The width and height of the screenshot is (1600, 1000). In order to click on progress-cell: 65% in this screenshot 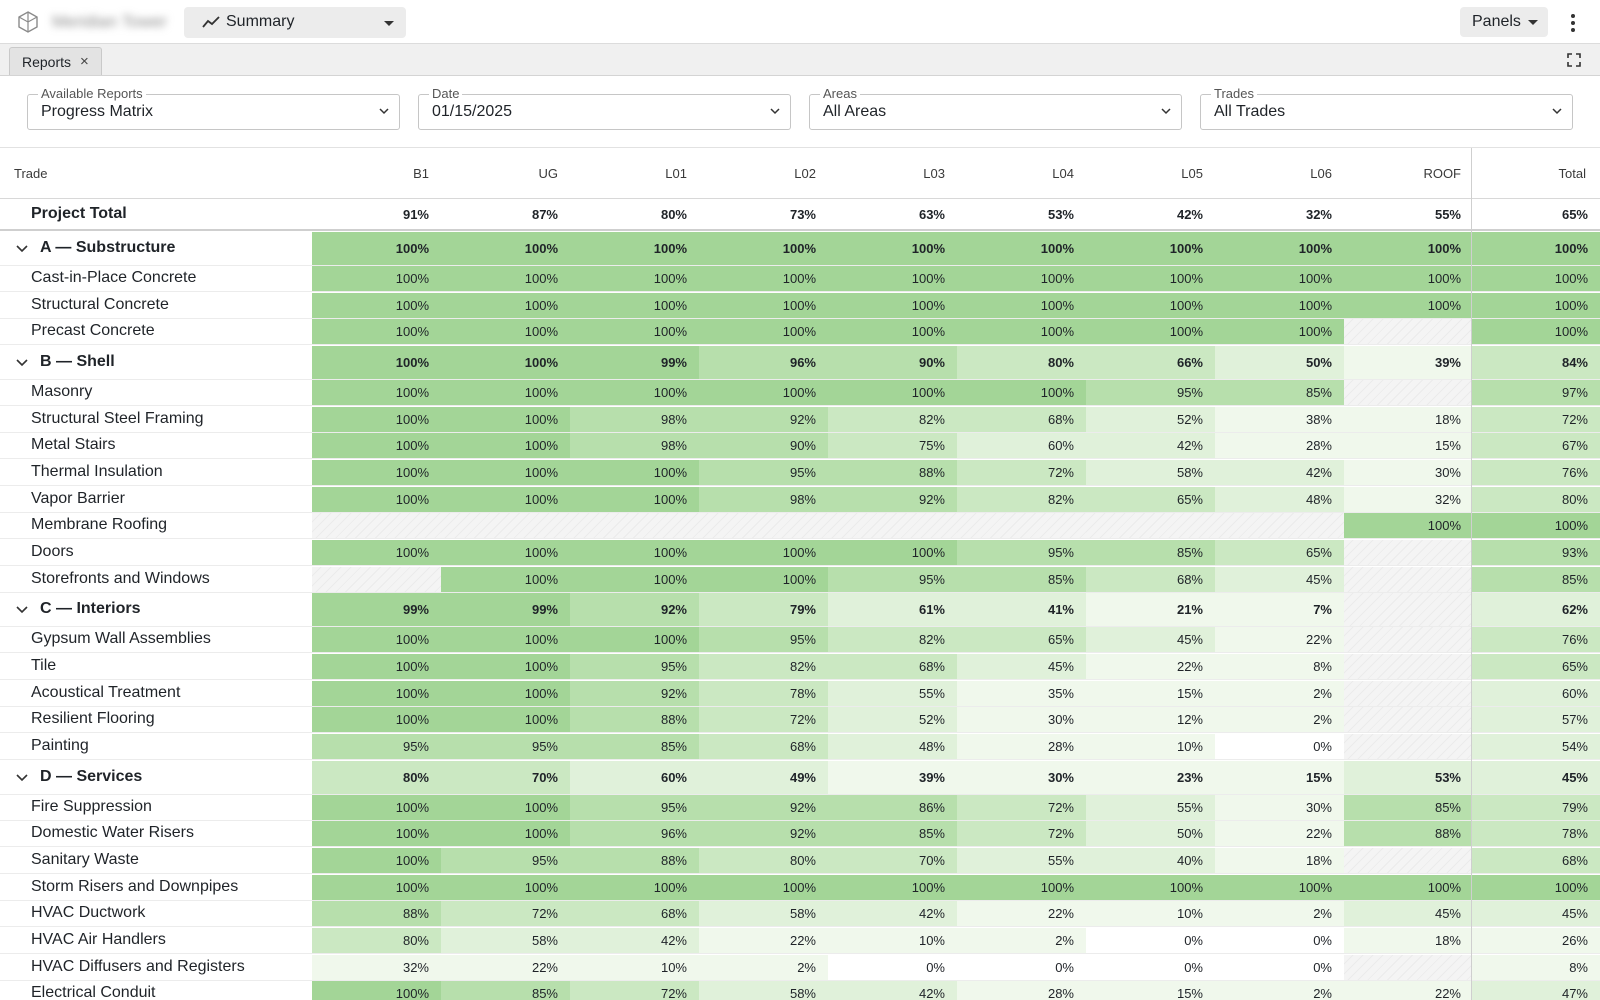, I will do `click(1021, 640)`.